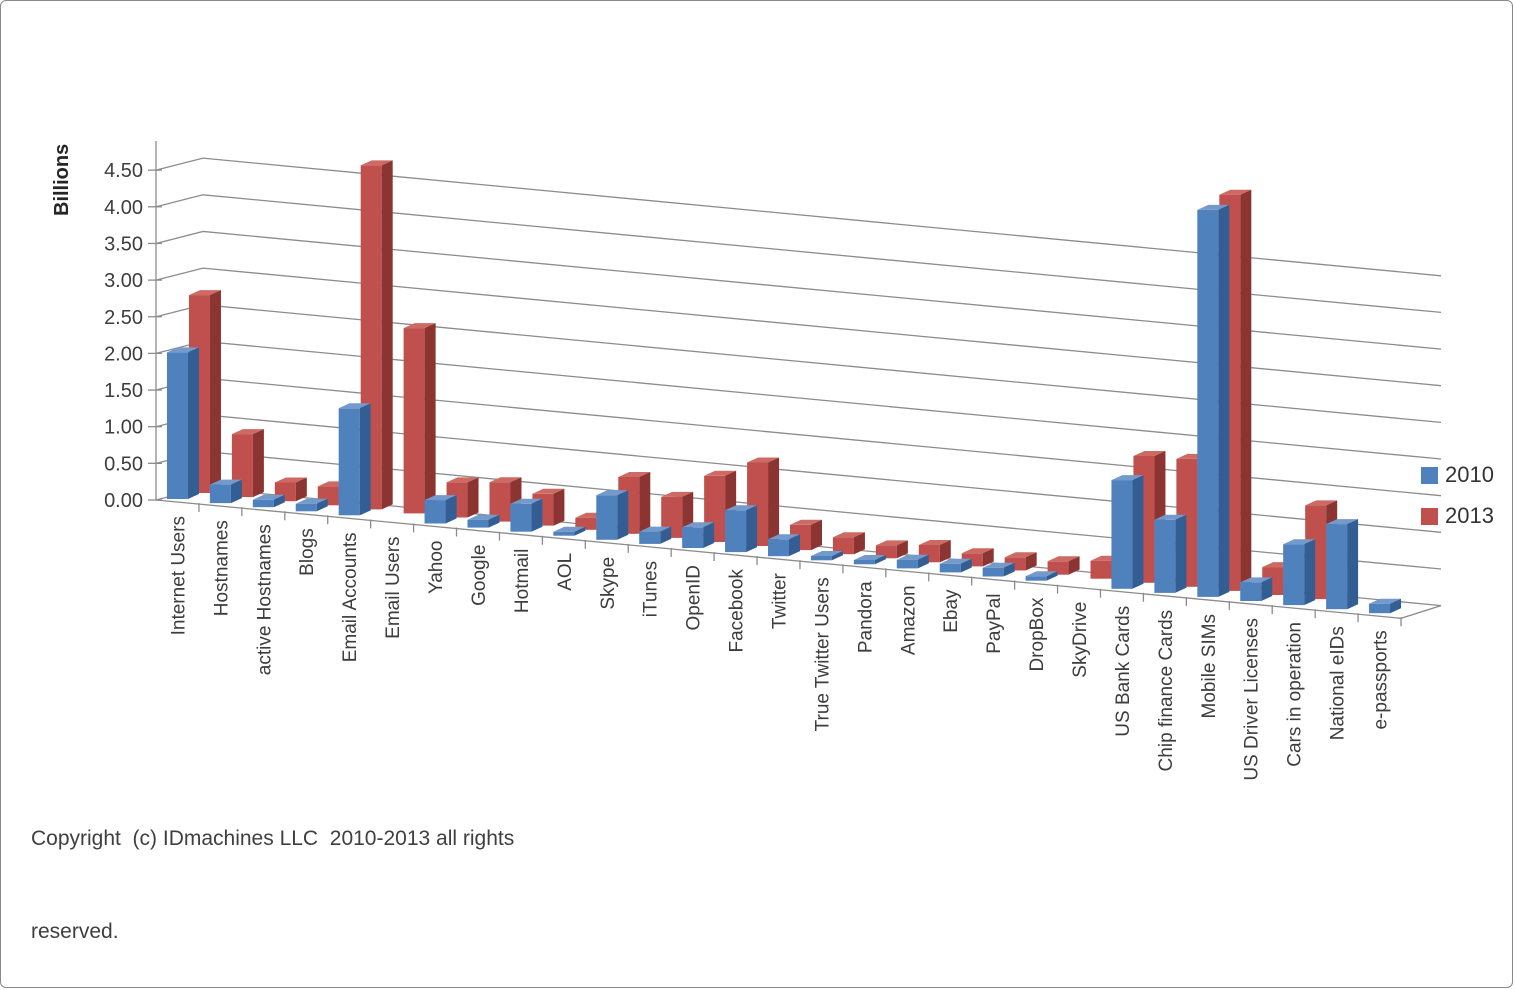 This screenshot has height=990, width=1515. What do you see at coordinates (655, 535) in the screenshot?
I see `bar-2010-itunes` at bounding box center [655, 535].